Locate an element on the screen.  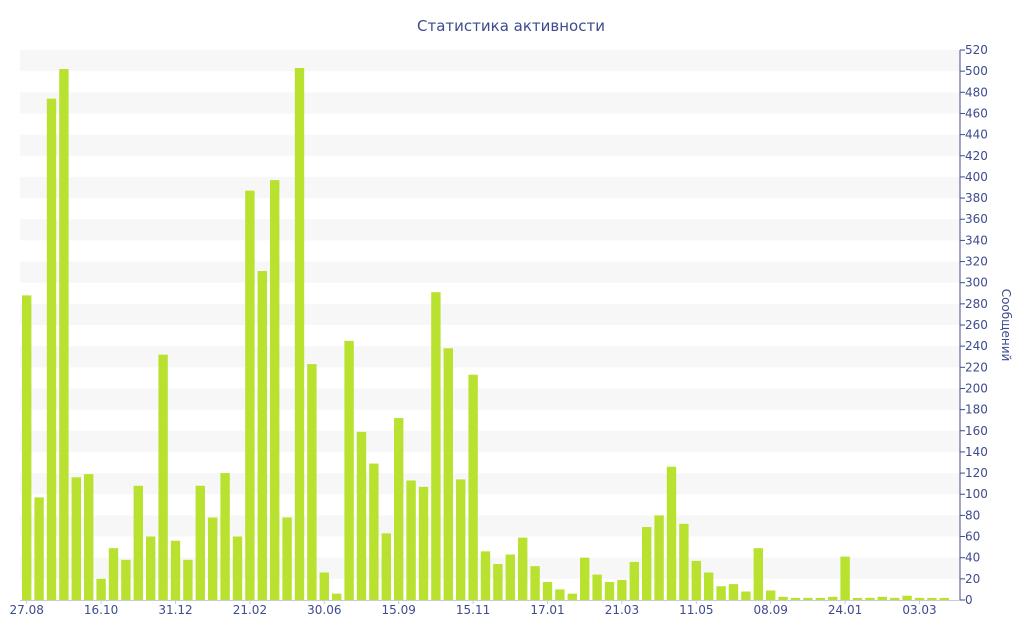
x-tick-label-1: 16.10 is located at coordinates (101, 610).